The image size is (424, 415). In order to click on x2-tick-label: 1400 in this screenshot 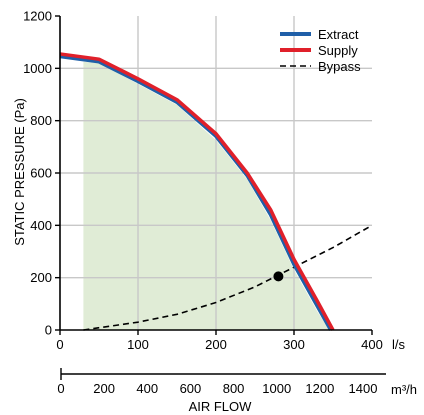, I will do `click(363, 388)`.